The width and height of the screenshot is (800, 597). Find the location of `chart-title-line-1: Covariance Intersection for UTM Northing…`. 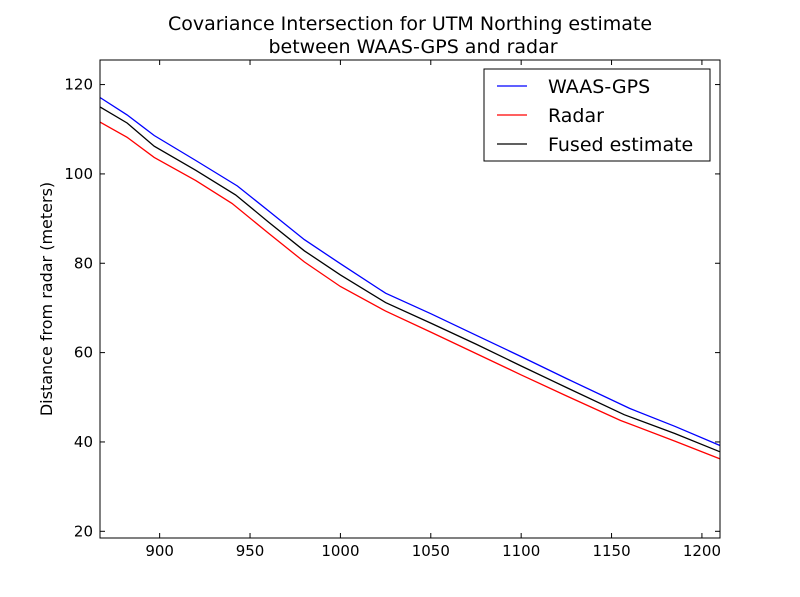

chart-title-line-1: Covariance Intersection for UTM Northing… is located at coordinates (410, 24).